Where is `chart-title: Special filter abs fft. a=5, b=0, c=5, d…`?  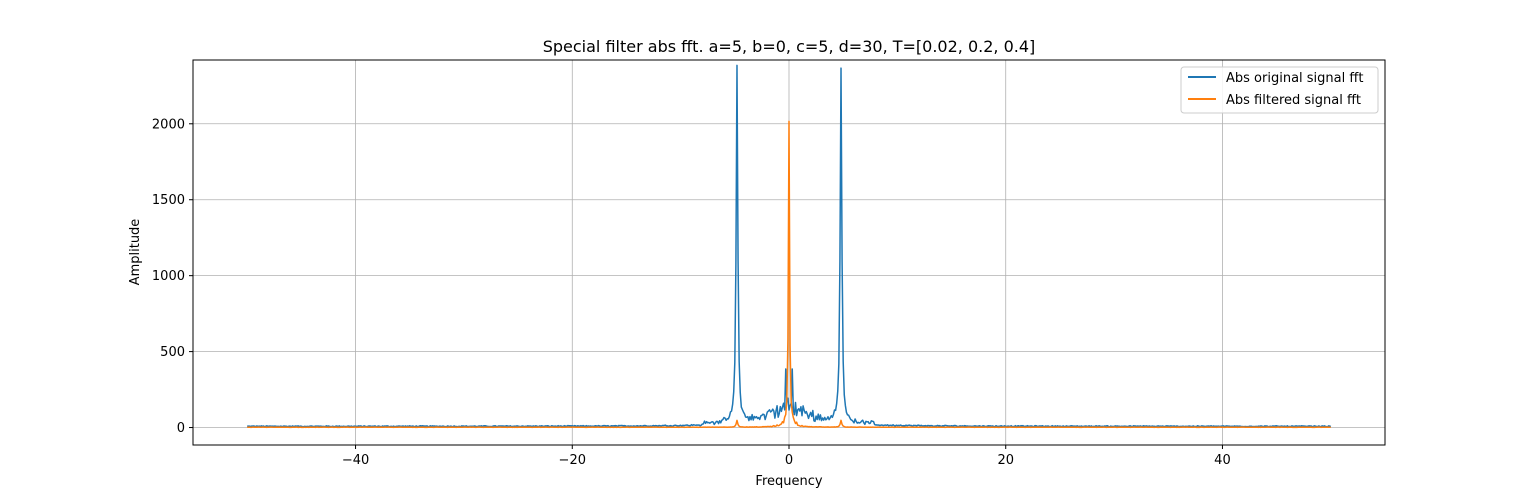 chart-title: Special filter abs fft. a=5, b=0, c=5, d… is located at coordinates (789, 46).